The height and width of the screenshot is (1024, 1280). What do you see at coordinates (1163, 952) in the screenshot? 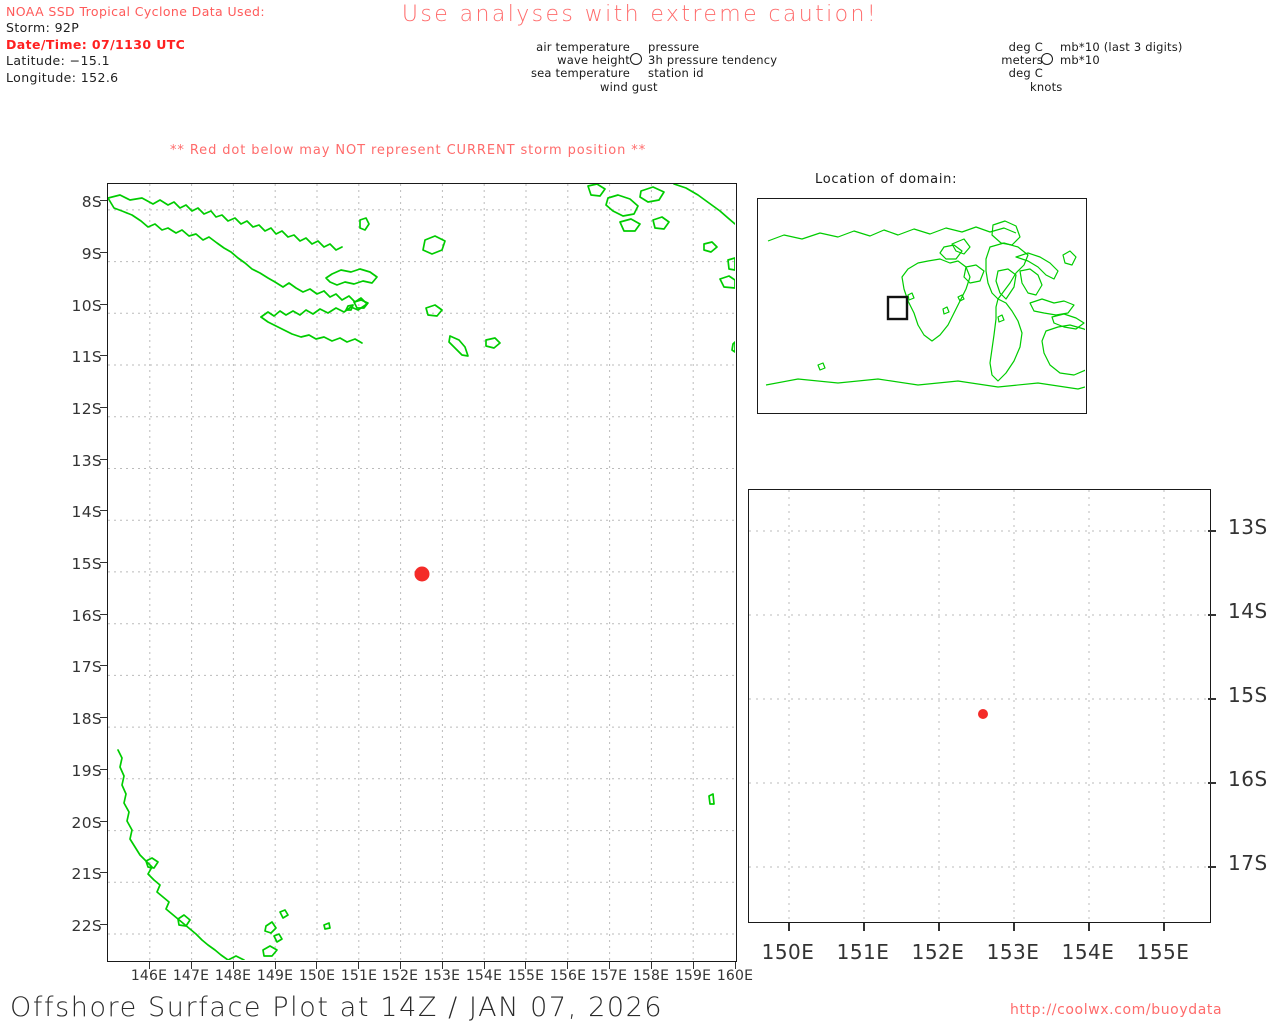
I see `zoom-xlabel-155E: 155E` at bounding box center [1163, 952].